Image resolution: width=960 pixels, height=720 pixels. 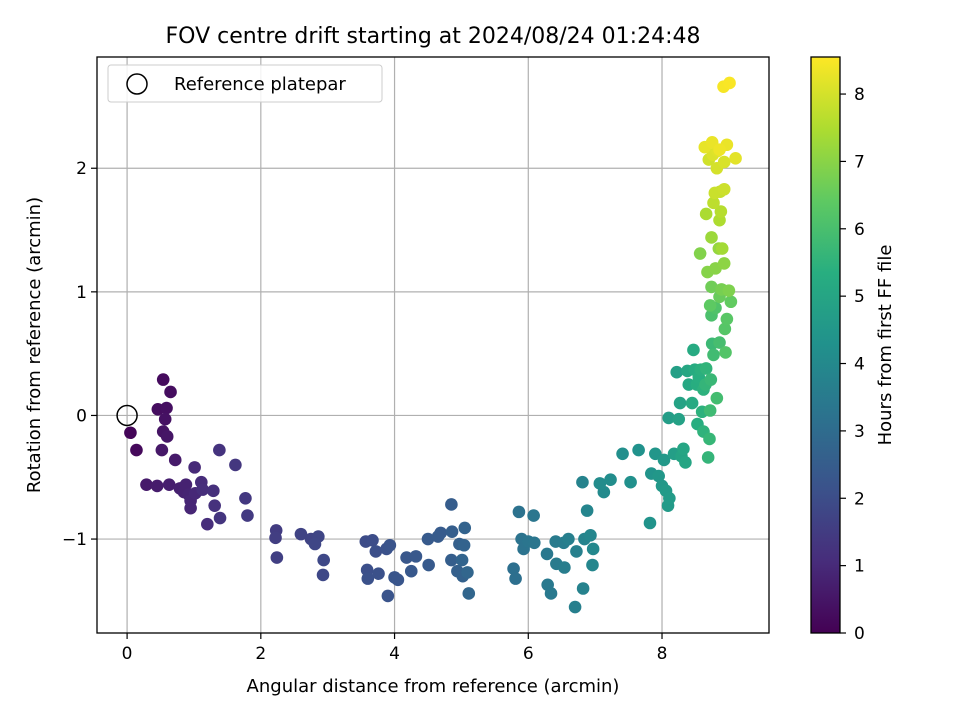 I want to click on x-tick-label: 0, so click(x=127, y=654).